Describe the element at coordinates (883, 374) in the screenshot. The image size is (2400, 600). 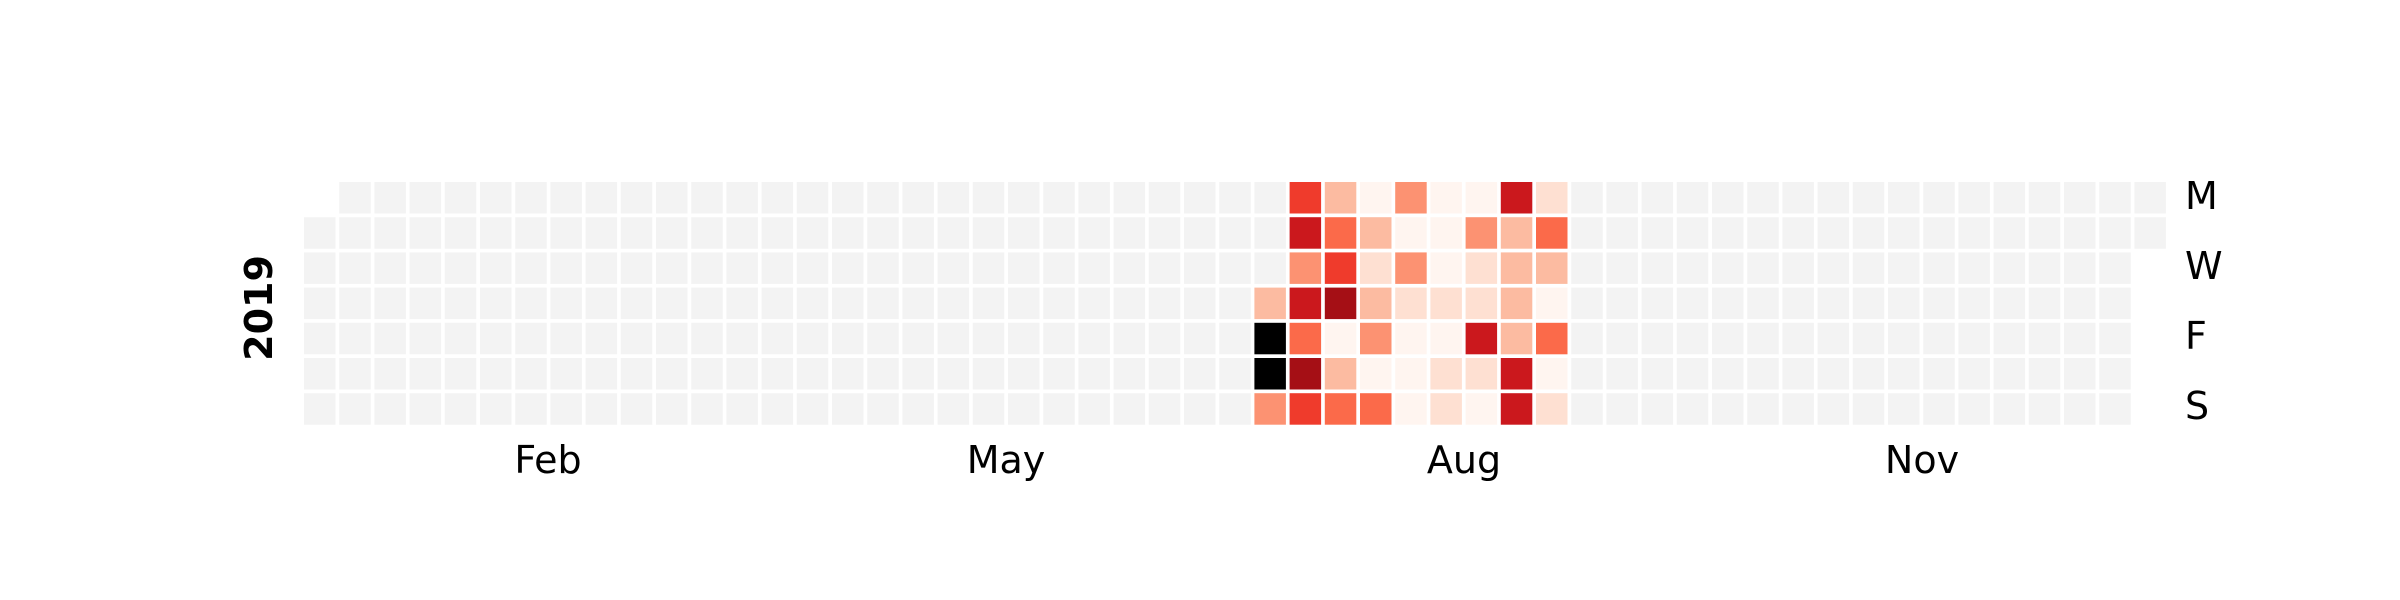
I see `heatmap-cell-week16-sat` at that location.